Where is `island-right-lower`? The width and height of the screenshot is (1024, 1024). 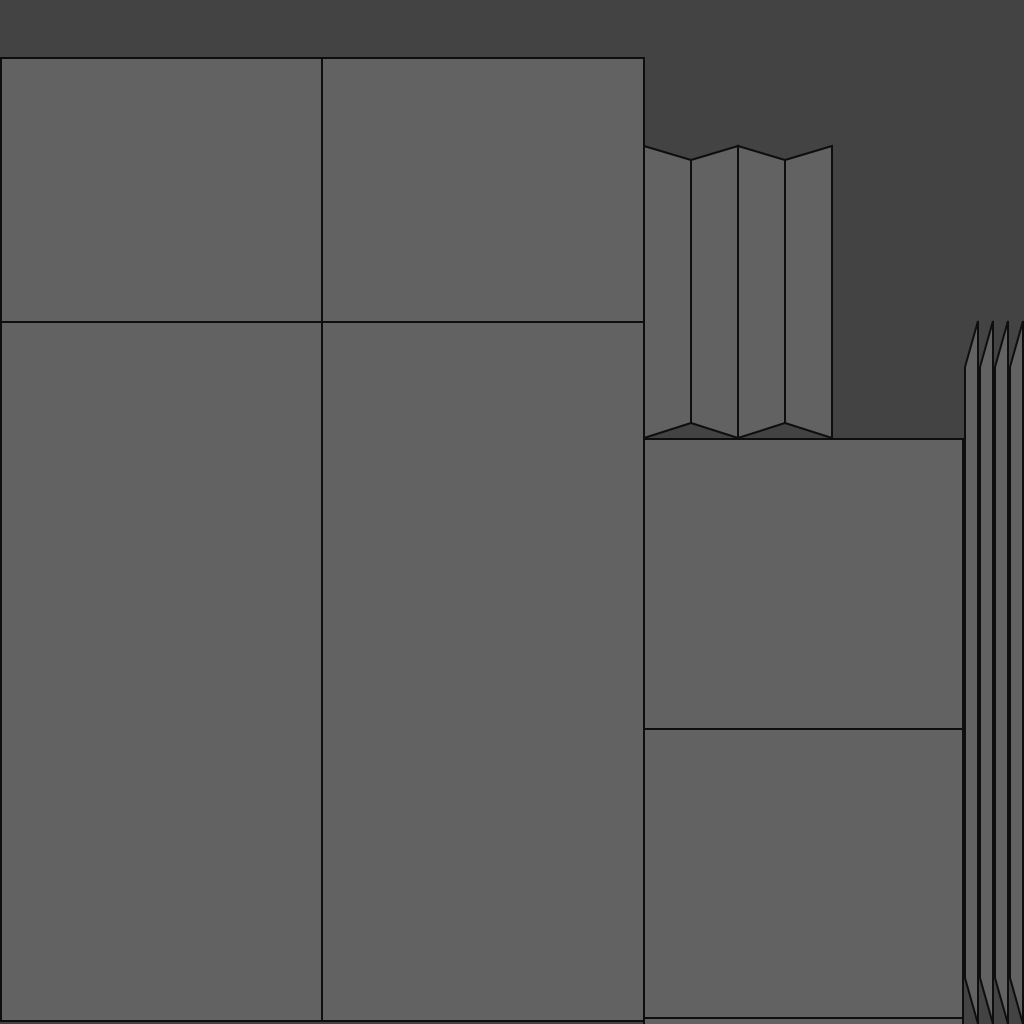
island-right-lower is located at coordinates (803, 873).